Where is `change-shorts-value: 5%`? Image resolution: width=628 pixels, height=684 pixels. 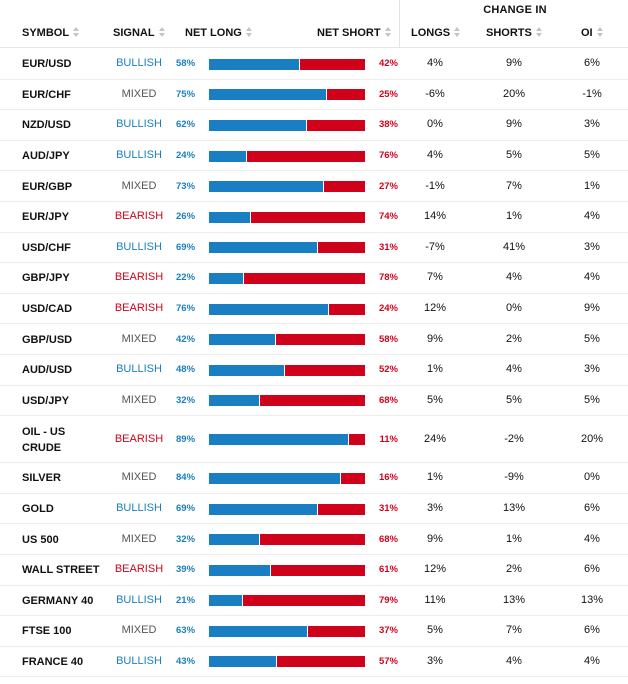 change-shorts-value: 5% is located at coordinates (514, 399).